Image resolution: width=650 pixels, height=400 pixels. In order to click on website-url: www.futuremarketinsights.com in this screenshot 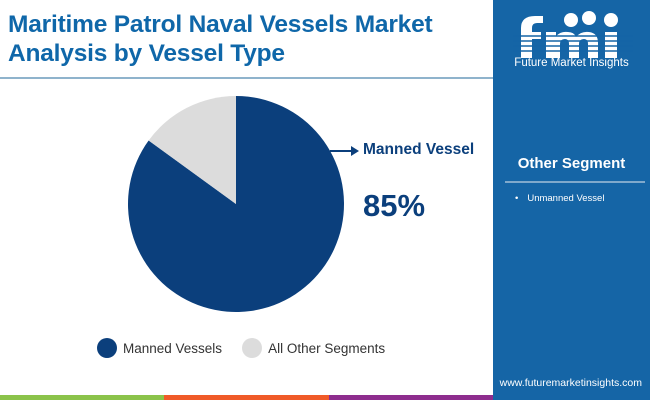, I will do `click(570, 383)`.